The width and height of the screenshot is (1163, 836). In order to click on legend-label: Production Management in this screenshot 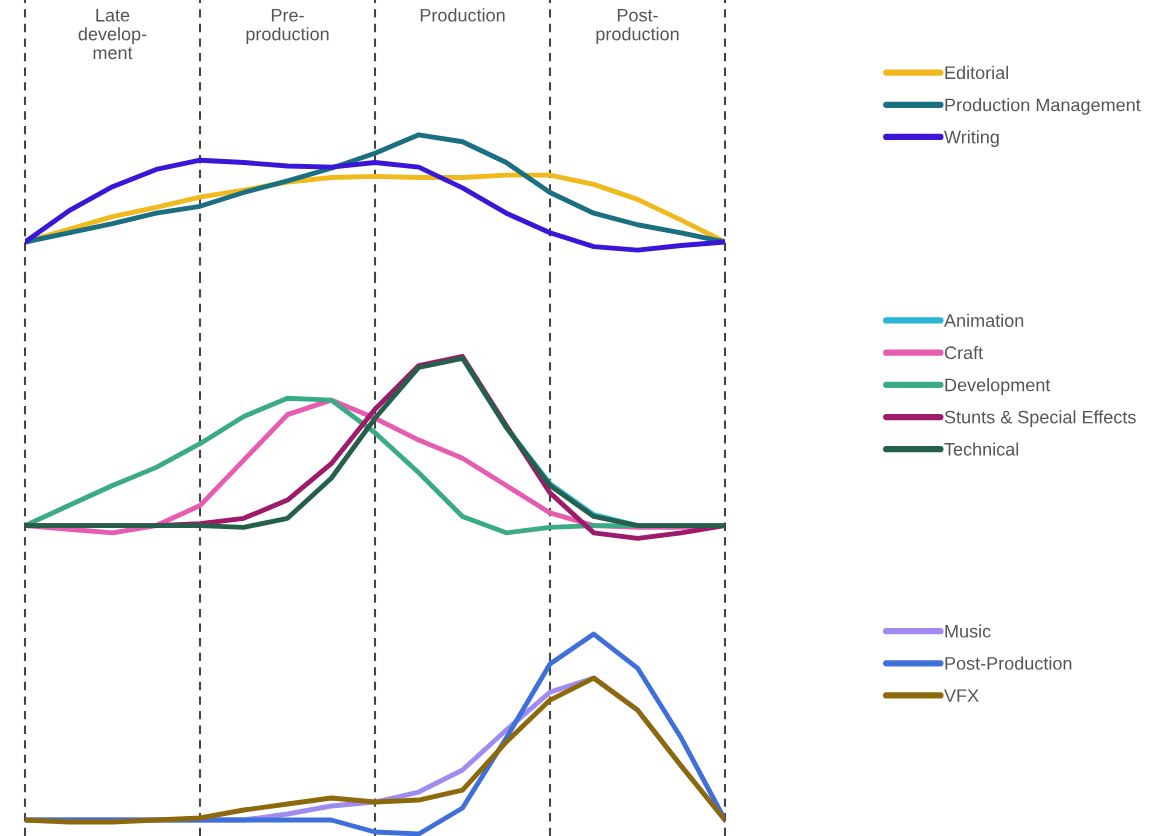, I will do `click(1043, 106)`.